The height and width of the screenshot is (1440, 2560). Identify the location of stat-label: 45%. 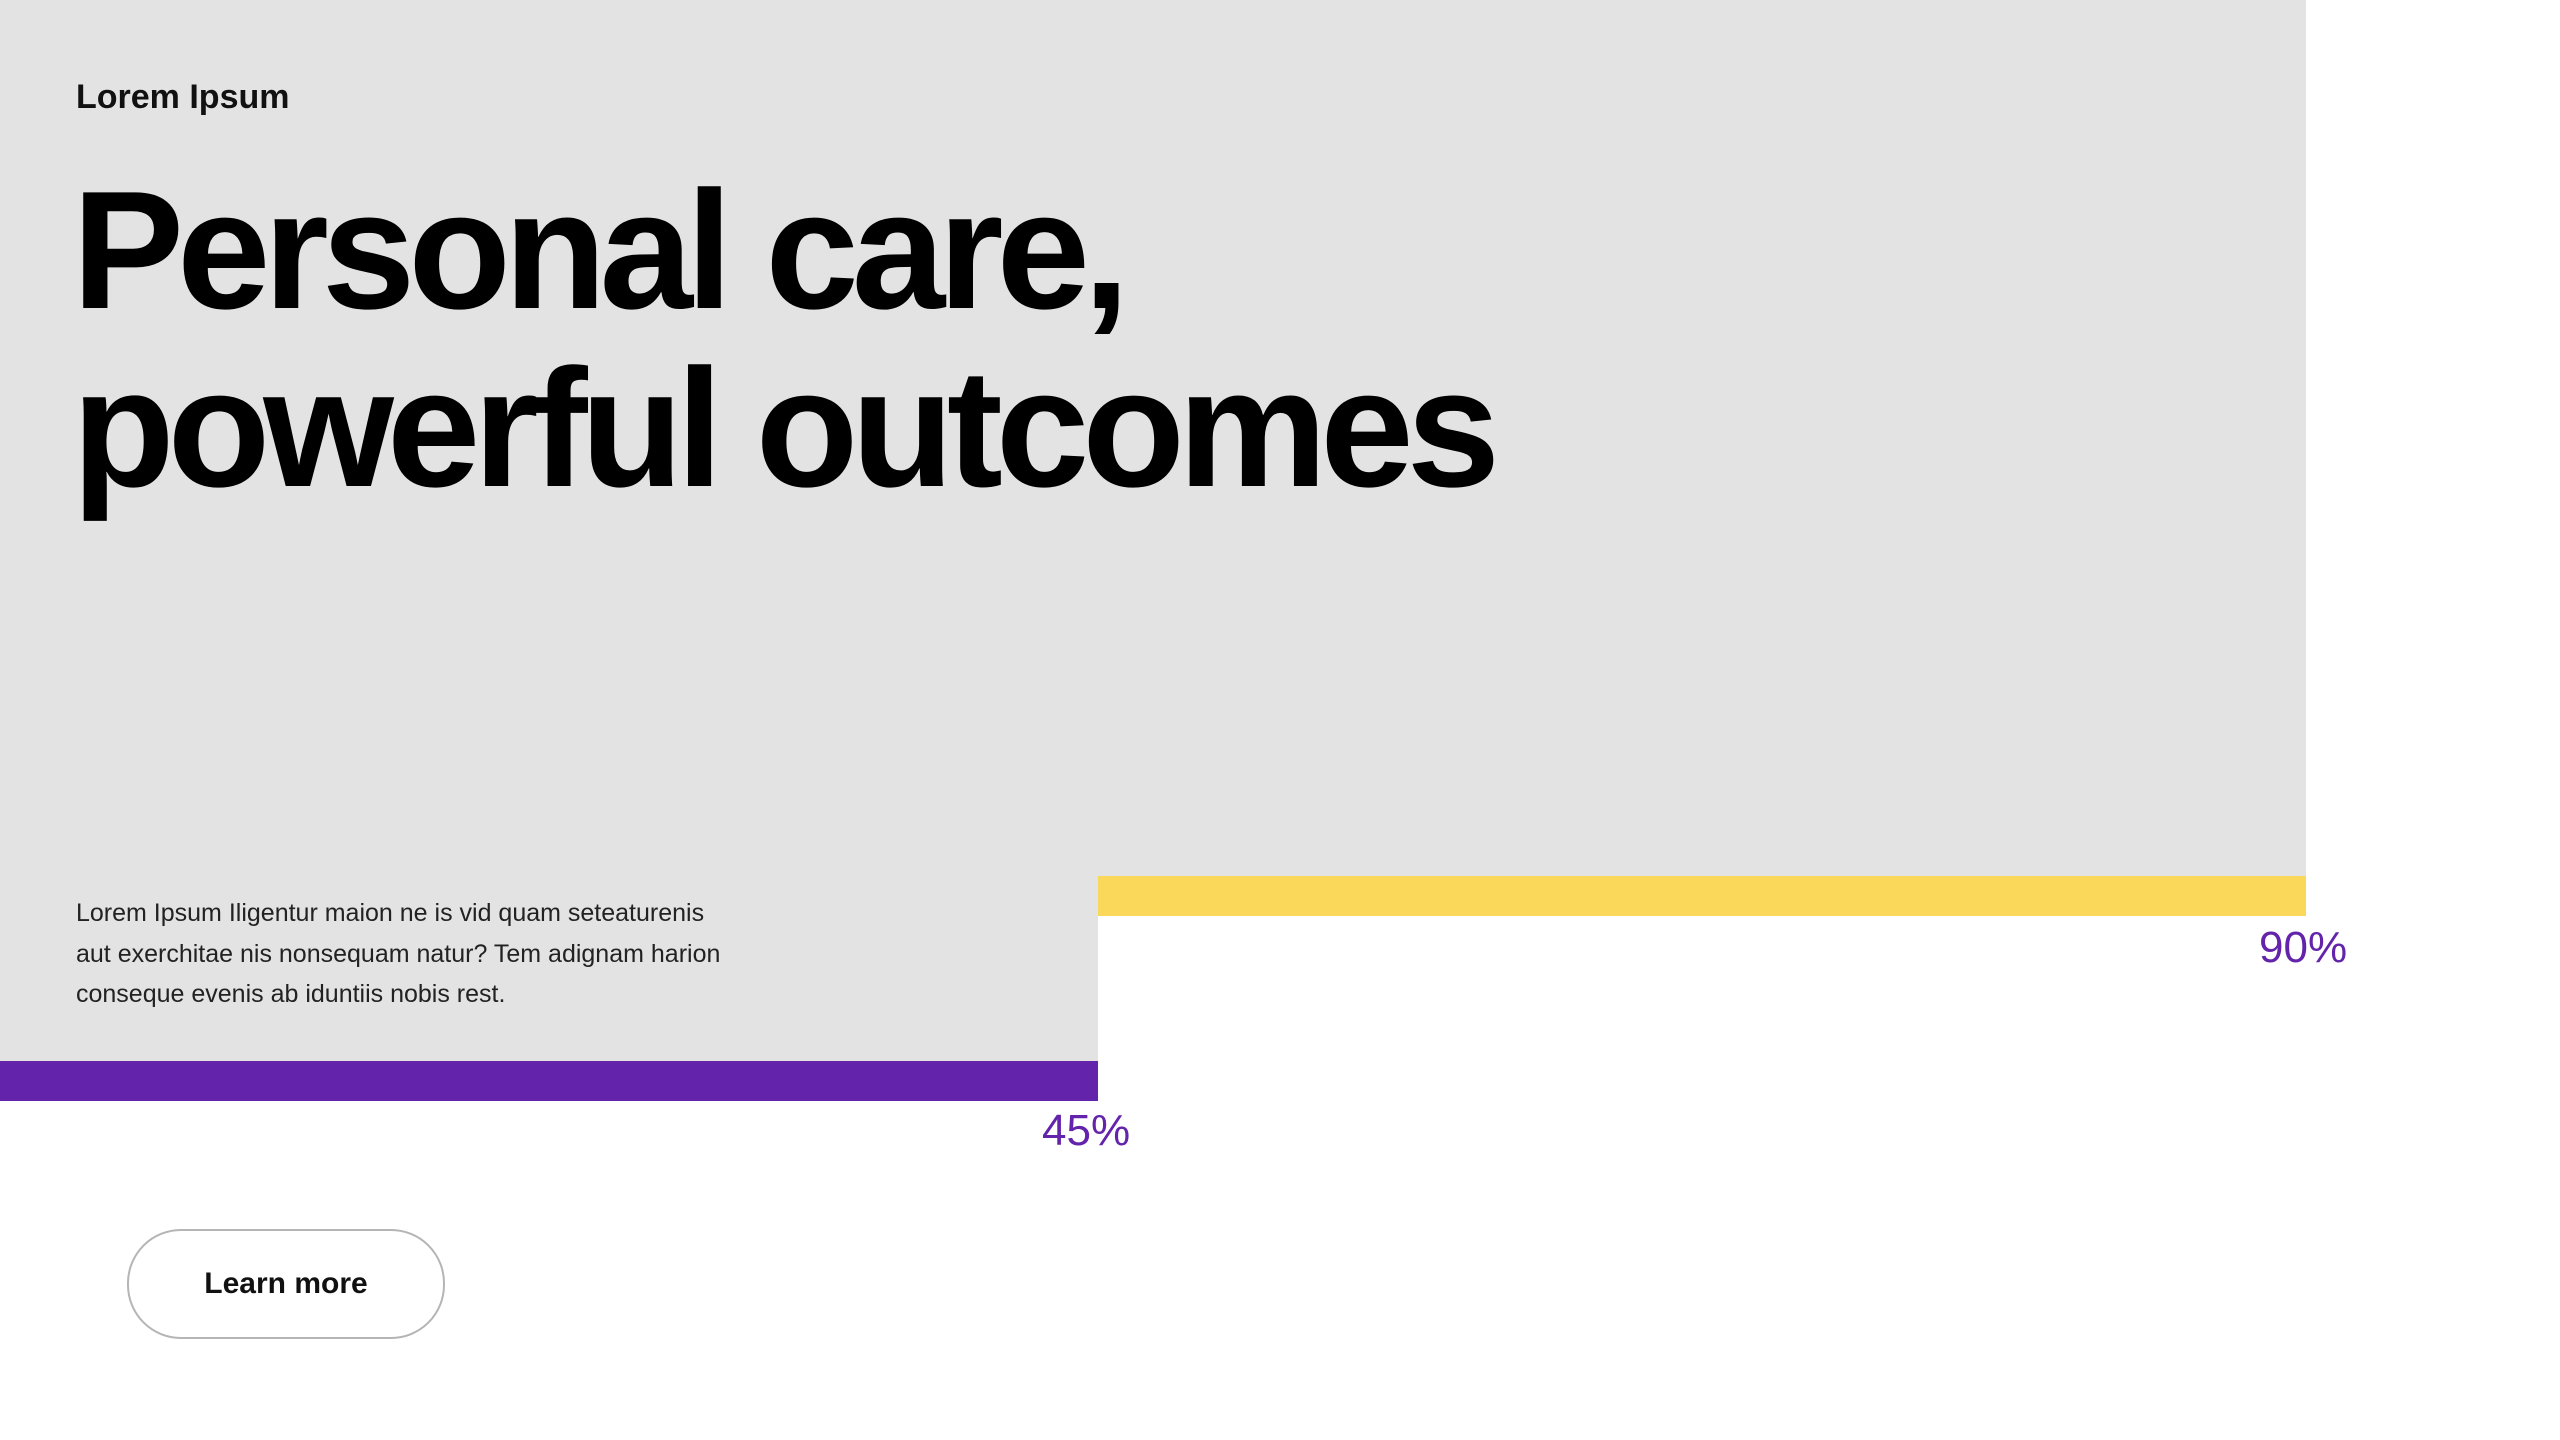
(1086, 1130).